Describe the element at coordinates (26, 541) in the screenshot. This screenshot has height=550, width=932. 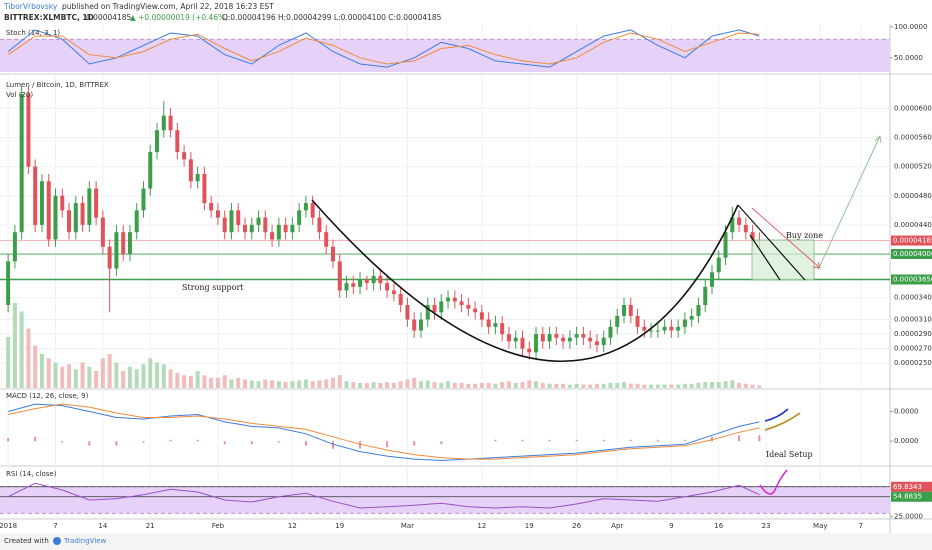
I see `footer-created: Created with` at that location.